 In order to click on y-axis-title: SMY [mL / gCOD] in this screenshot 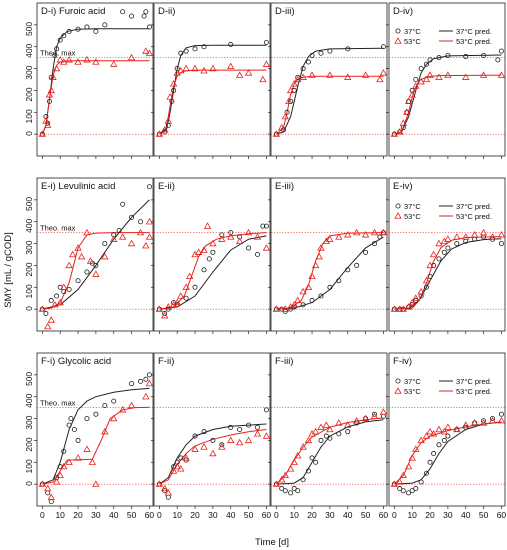, I will do `click(8, 270)`.